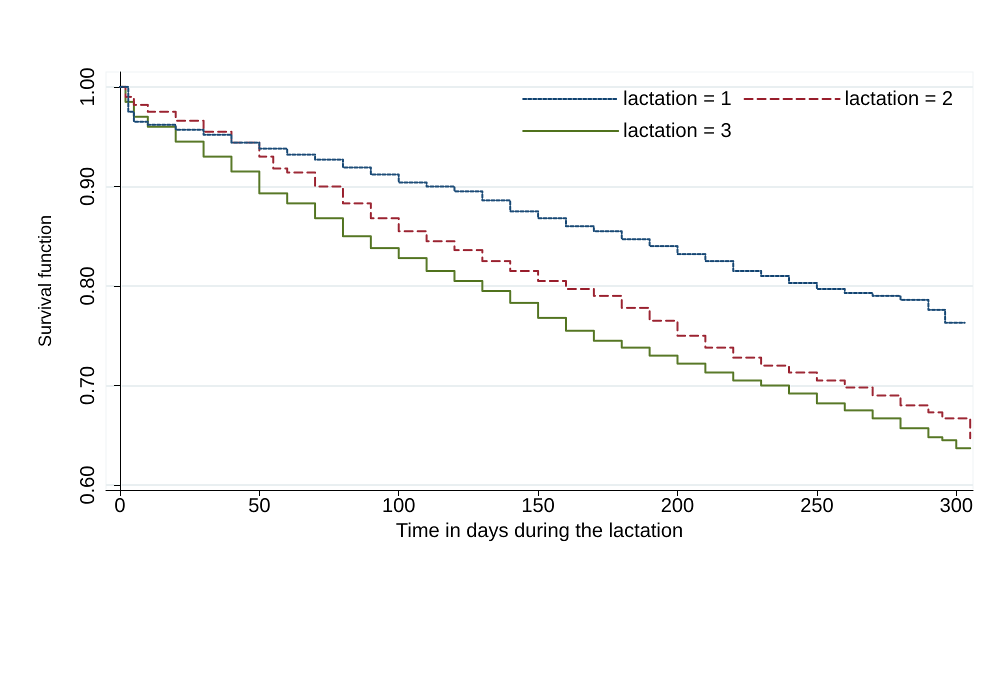 This screenshot has width=988, height=674. What do you see at coordinates (88, 286) in the screenshot?
I see `y-tick-label: 0.80` at bounding box center [88, 286].